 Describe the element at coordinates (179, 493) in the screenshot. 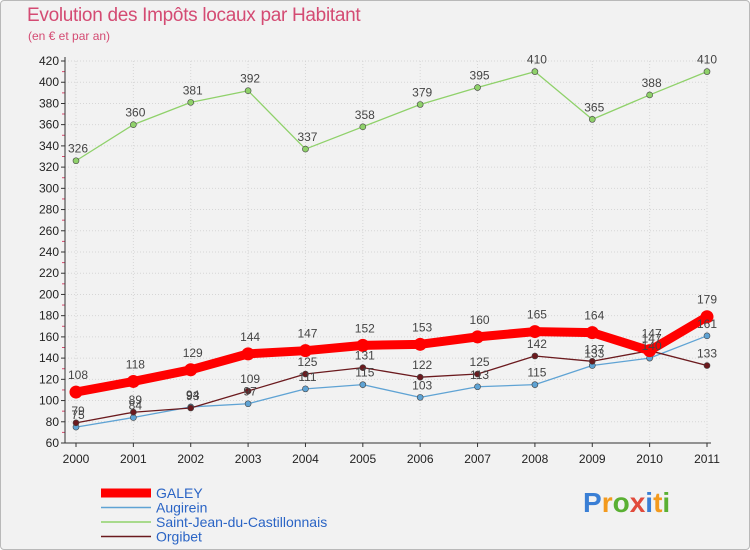

I see `legend-label-galey: GALEY` at that location.